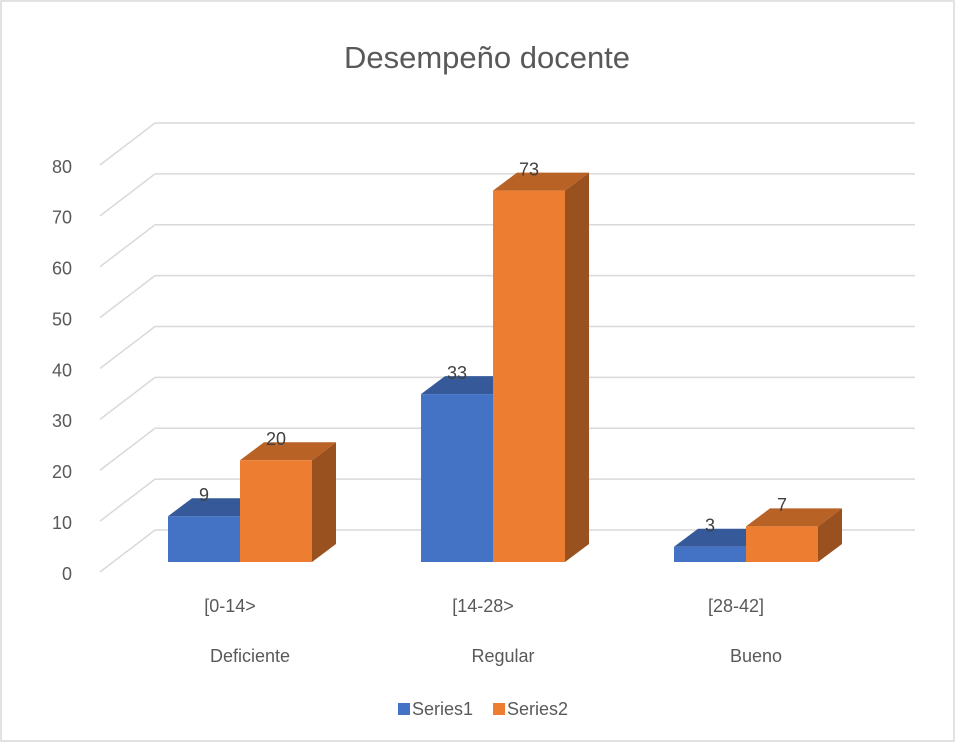 The width and height of the screenshot is (955, 742). What do you see at coordinates (276, 439) in the screenshot?
I see `data-label: 20` at bounding box center [276, 439].